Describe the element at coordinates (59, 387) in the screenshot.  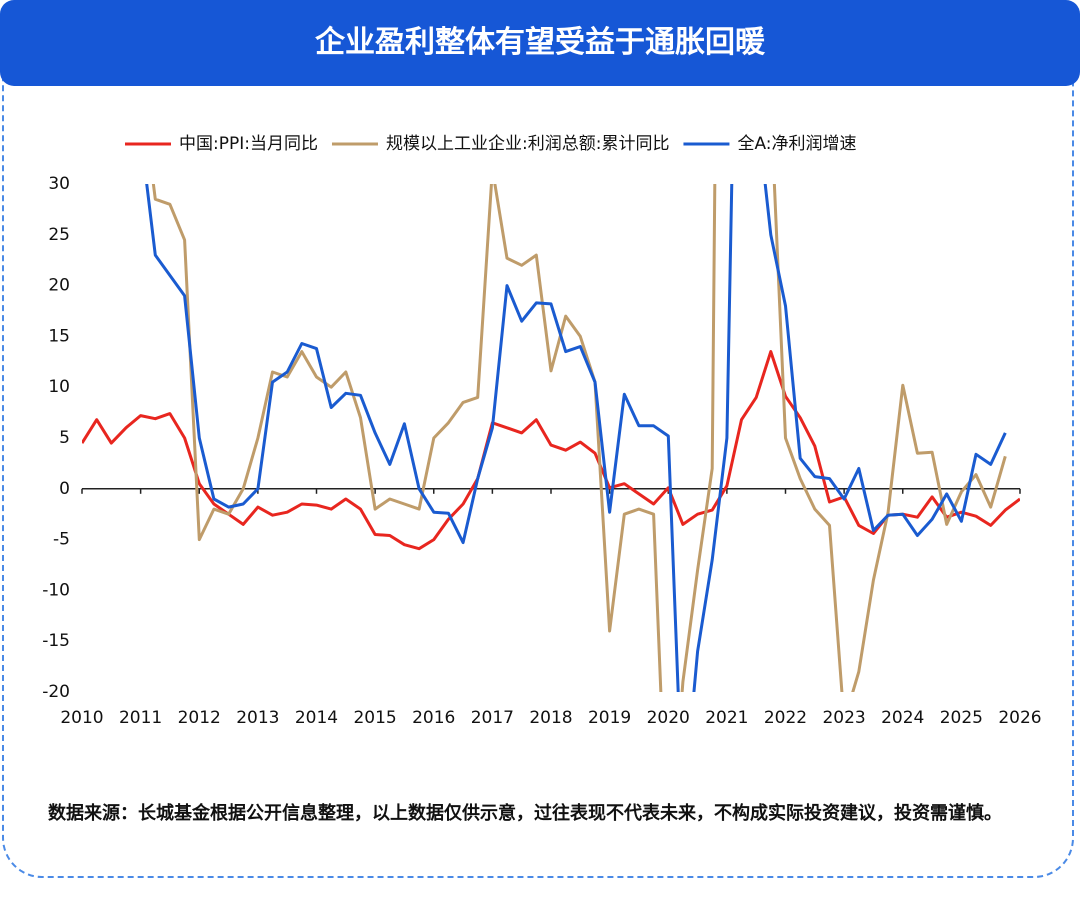
I see `y-tick-label: 10` at that location.